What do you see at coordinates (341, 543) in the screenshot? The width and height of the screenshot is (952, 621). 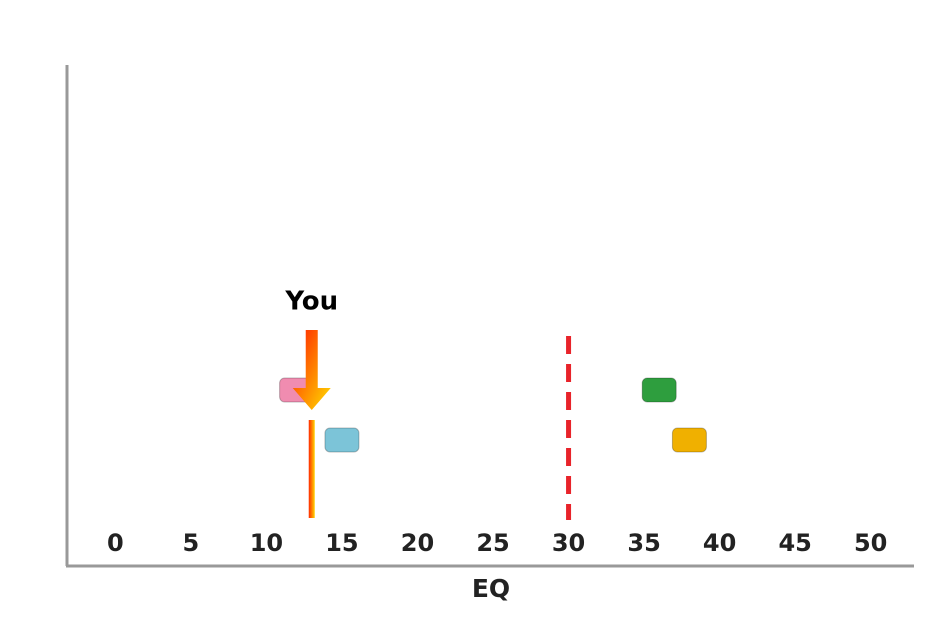 I see `x-tick-label: 15` at bounding box center [341, 543].